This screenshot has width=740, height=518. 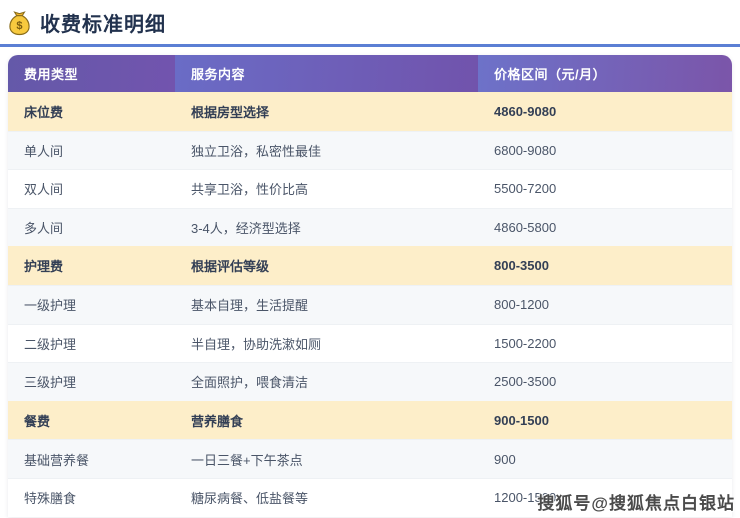 What do you see at coordinates (370, 188) in the screenshot?
I see `table-row: 双人间 共享卫浴，性价比高 5500-7200` at bounding box center [370, 188].